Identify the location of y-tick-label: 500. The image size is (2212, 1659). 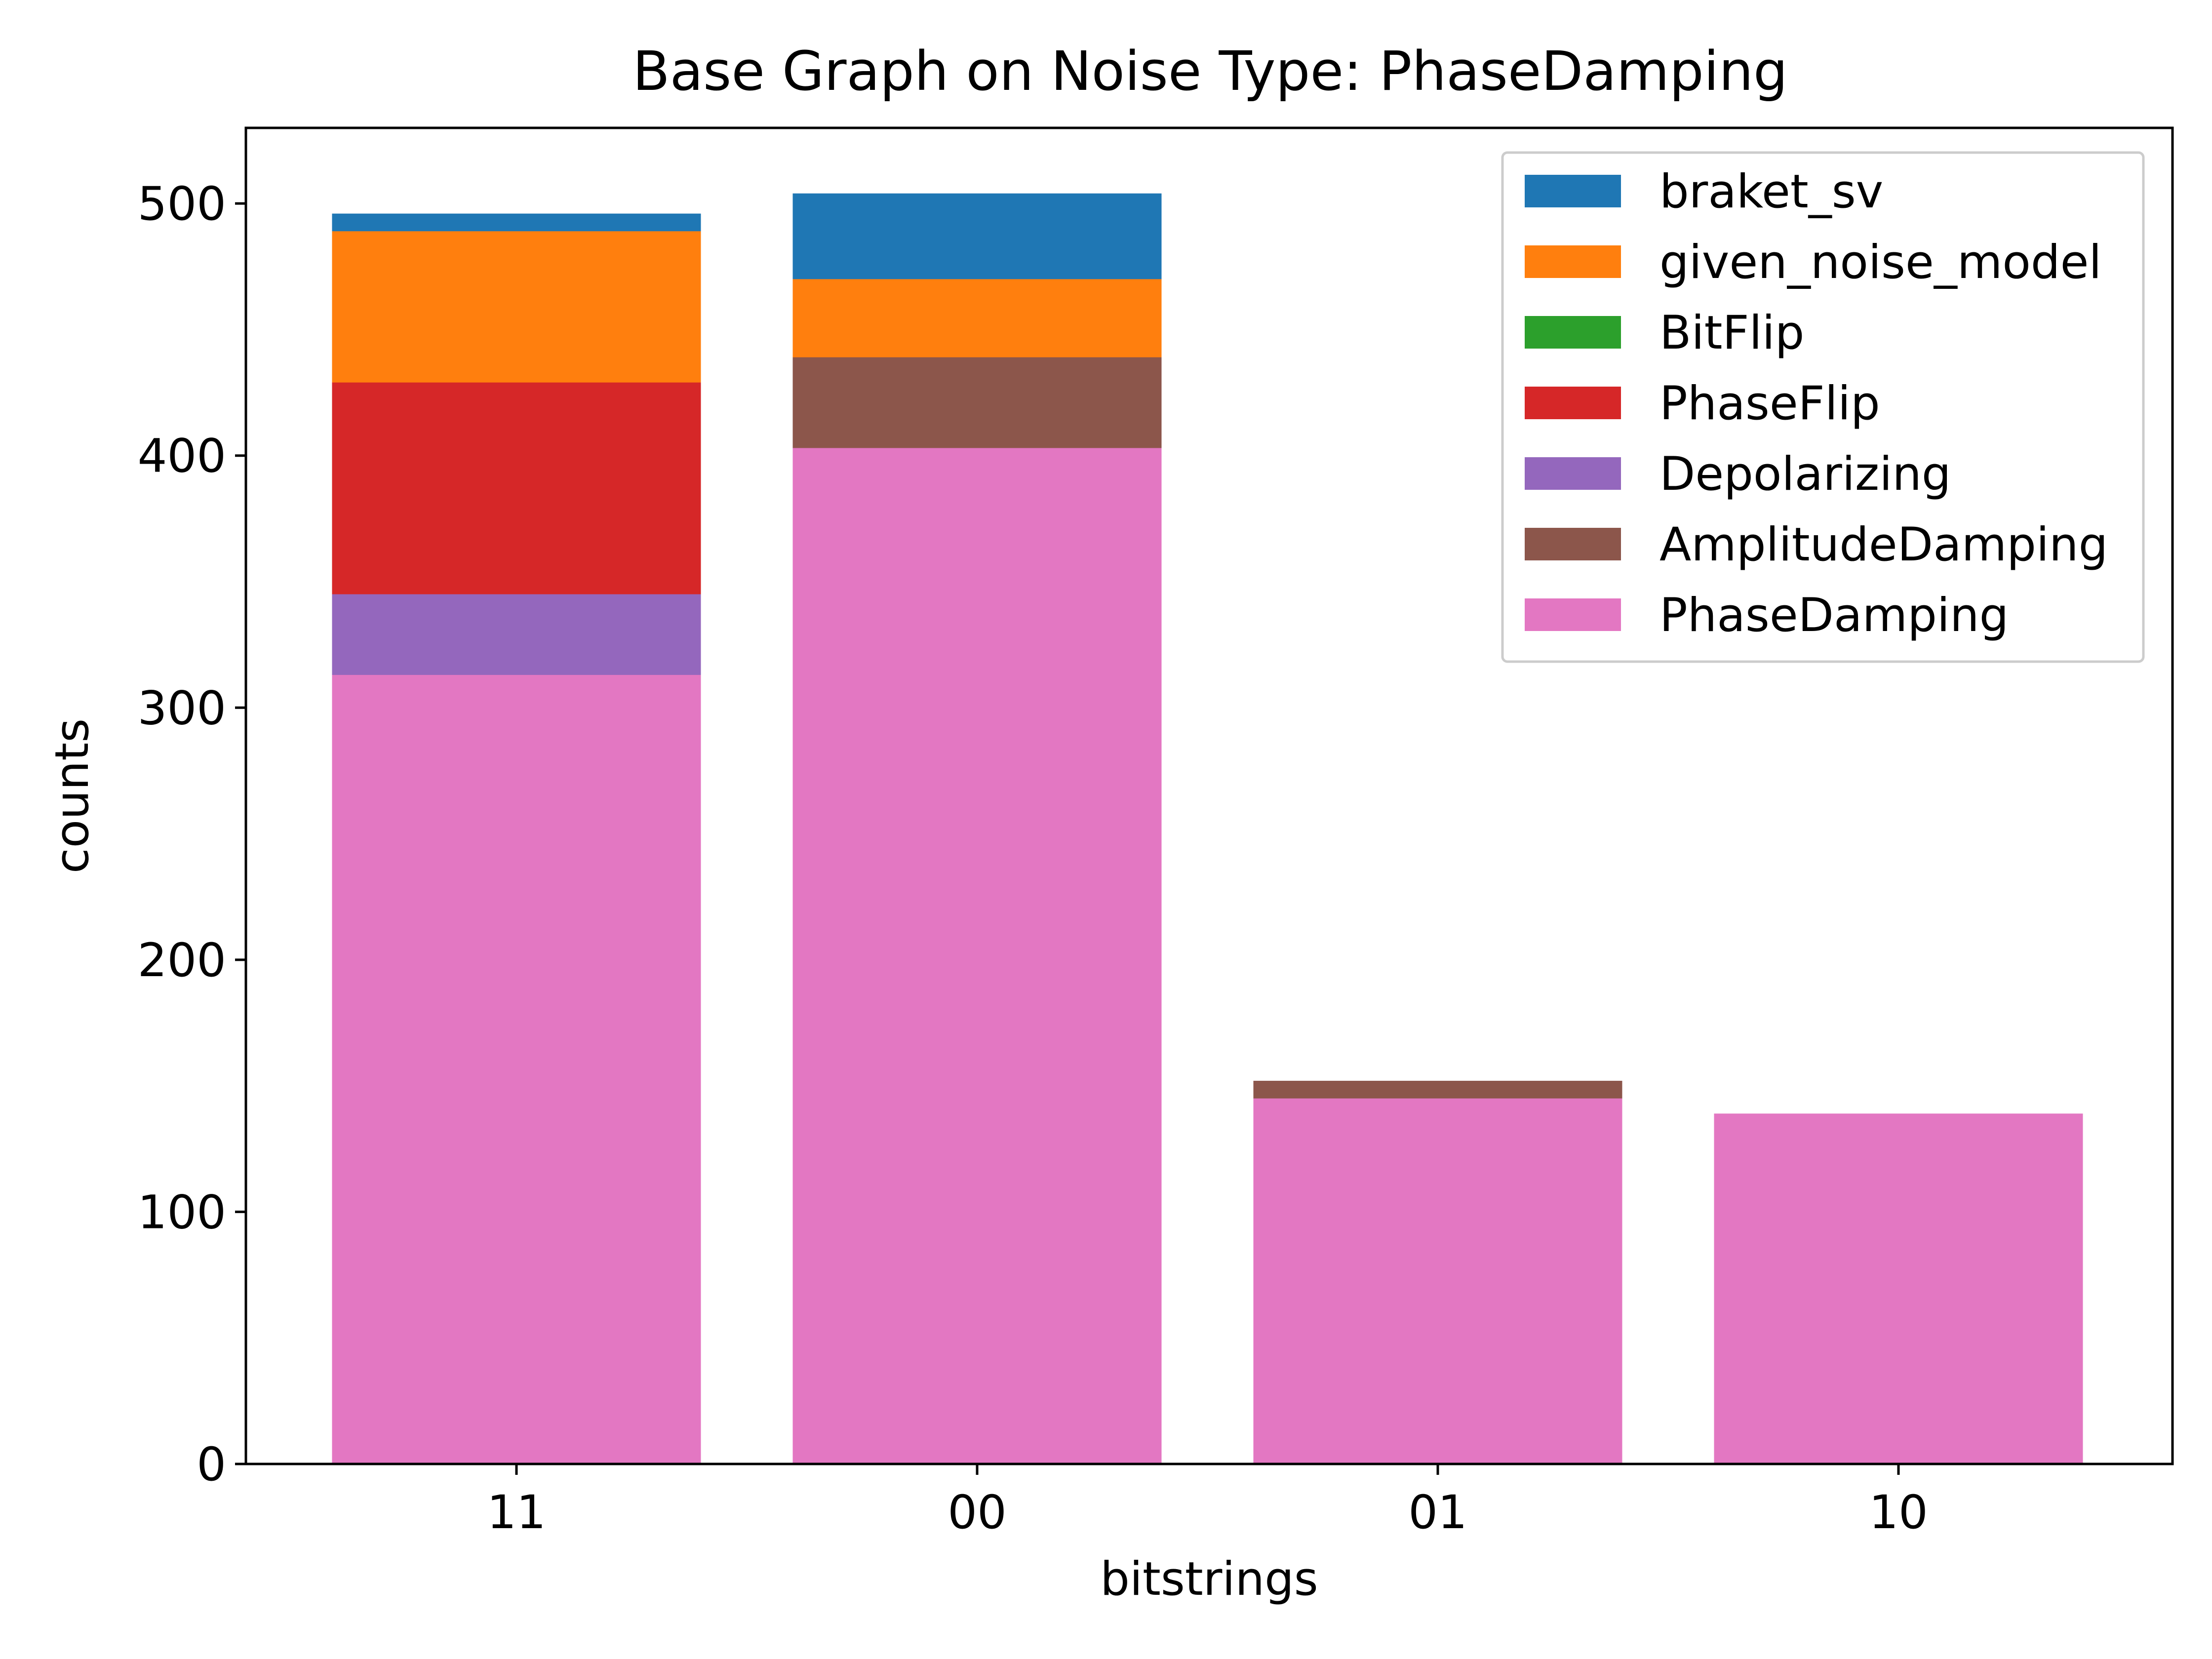
(182, 204).